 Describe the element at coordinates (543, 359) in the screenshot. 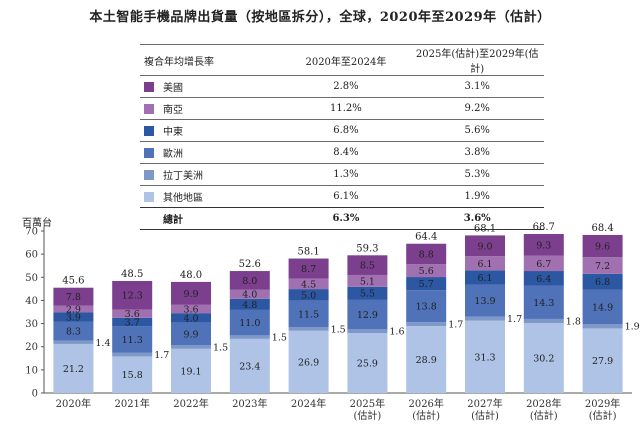

I see `data-label: 30.2` at that location.